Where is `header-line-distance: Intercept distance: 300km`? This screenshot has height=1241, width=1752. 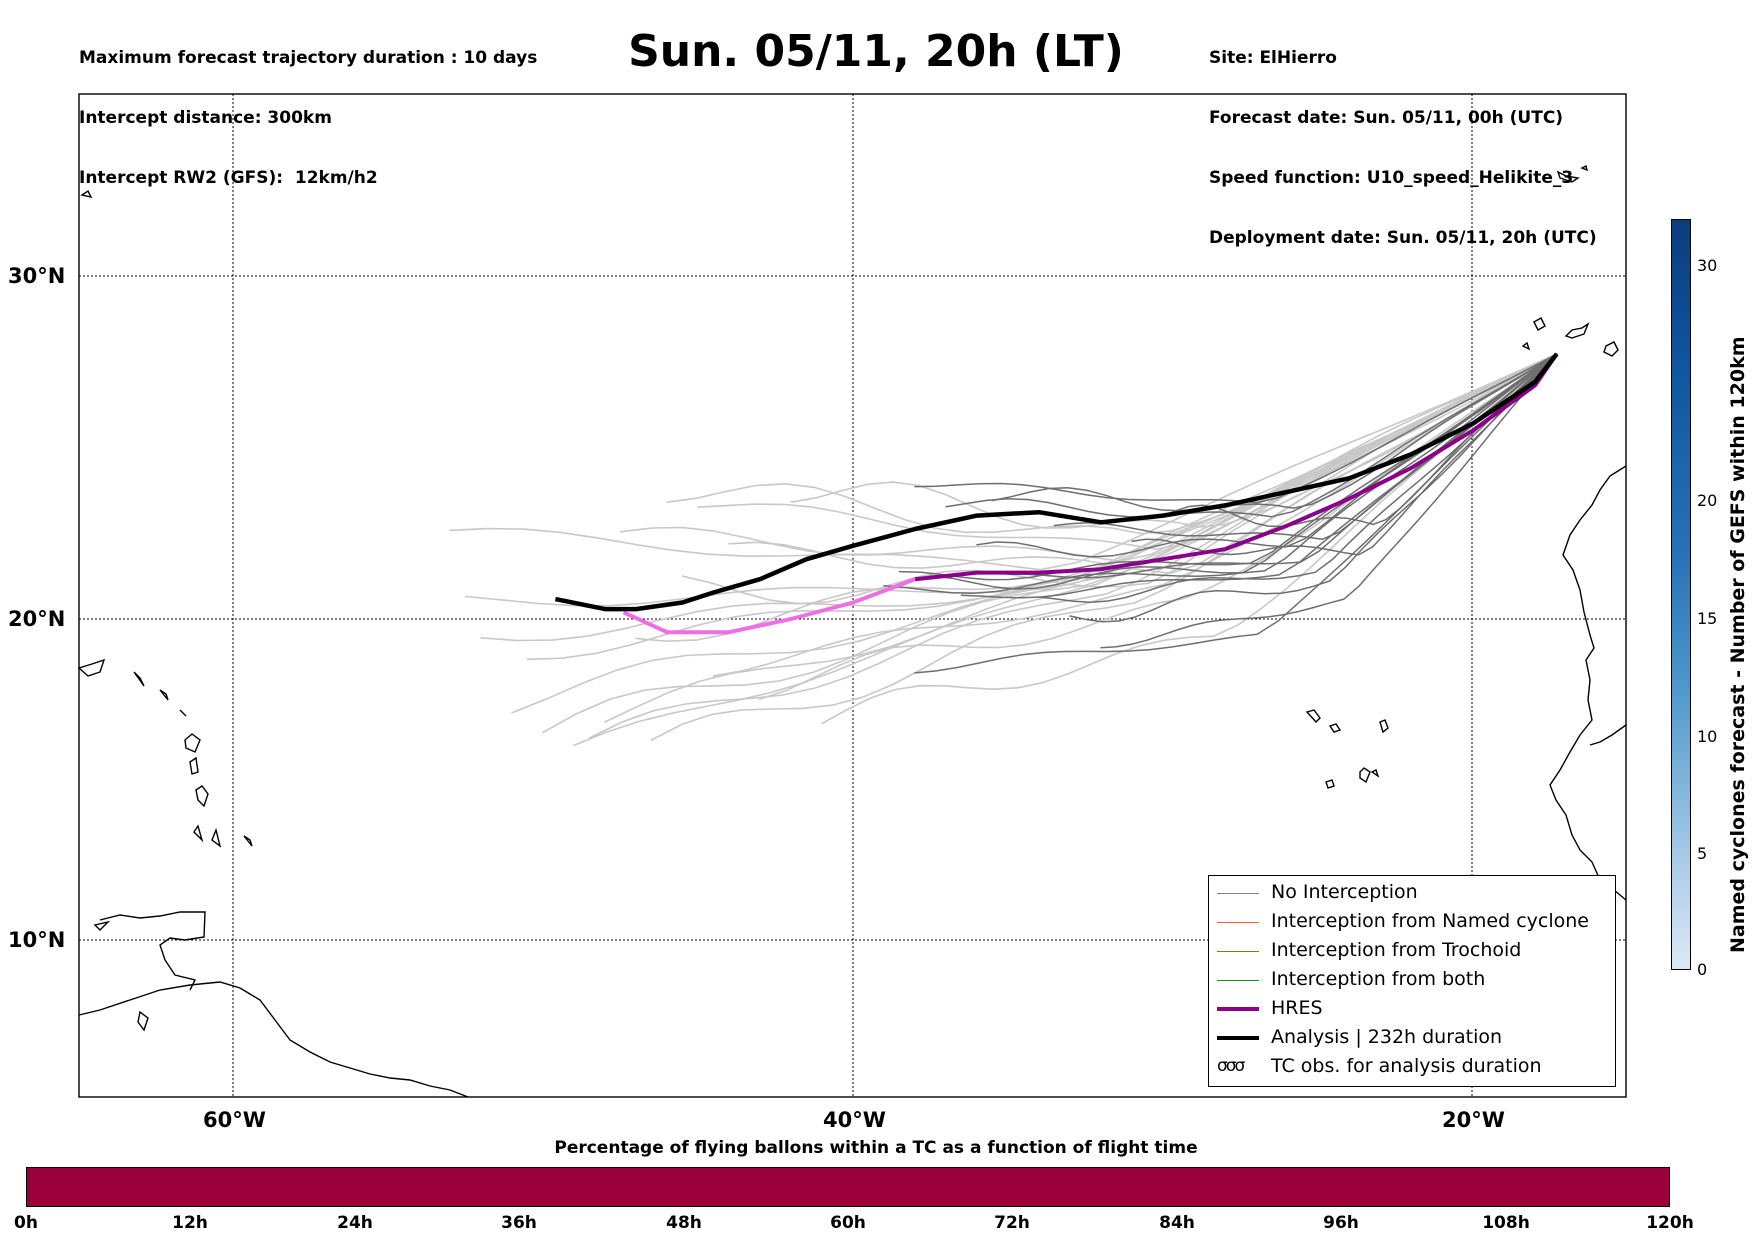
header-line-distance: Intercept distance: 300km is located at coordinates (205, 118).